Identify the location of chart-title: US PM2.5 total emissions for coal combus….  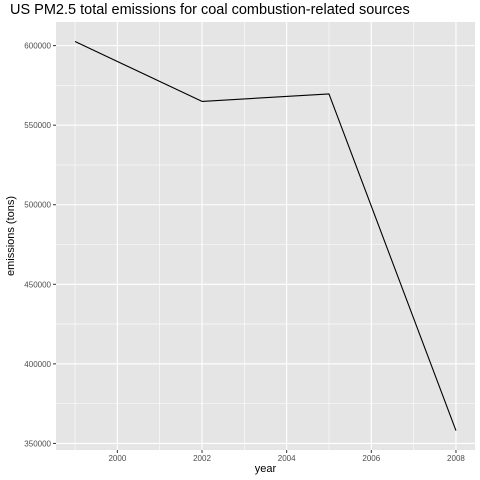
(210, 10).